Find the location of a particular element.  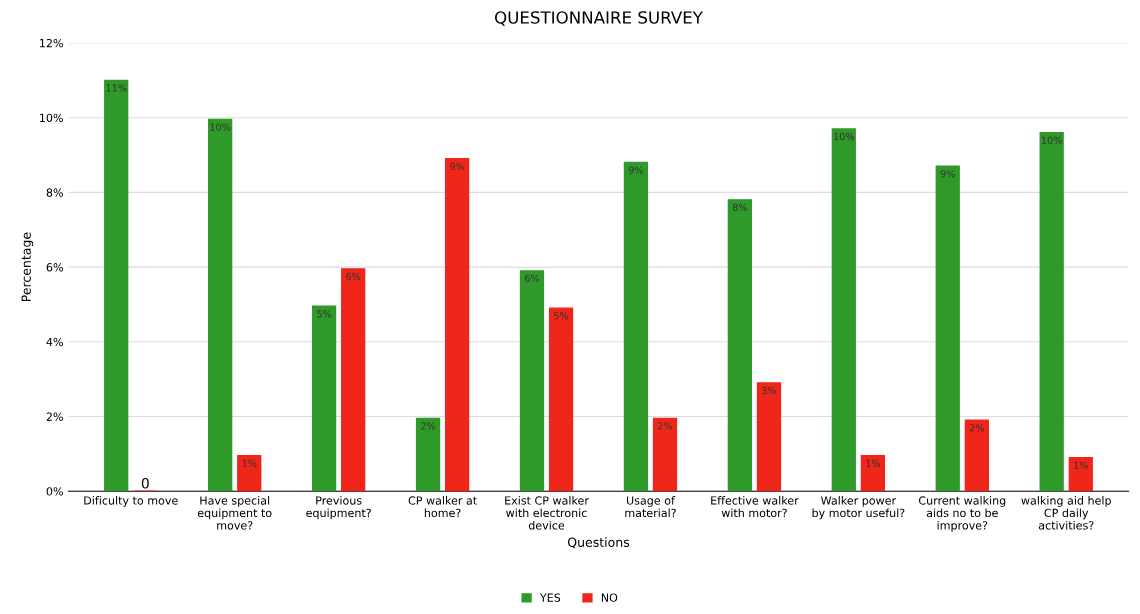

x-tick-label: CP walker at home? is located at coordinates (442, 507).